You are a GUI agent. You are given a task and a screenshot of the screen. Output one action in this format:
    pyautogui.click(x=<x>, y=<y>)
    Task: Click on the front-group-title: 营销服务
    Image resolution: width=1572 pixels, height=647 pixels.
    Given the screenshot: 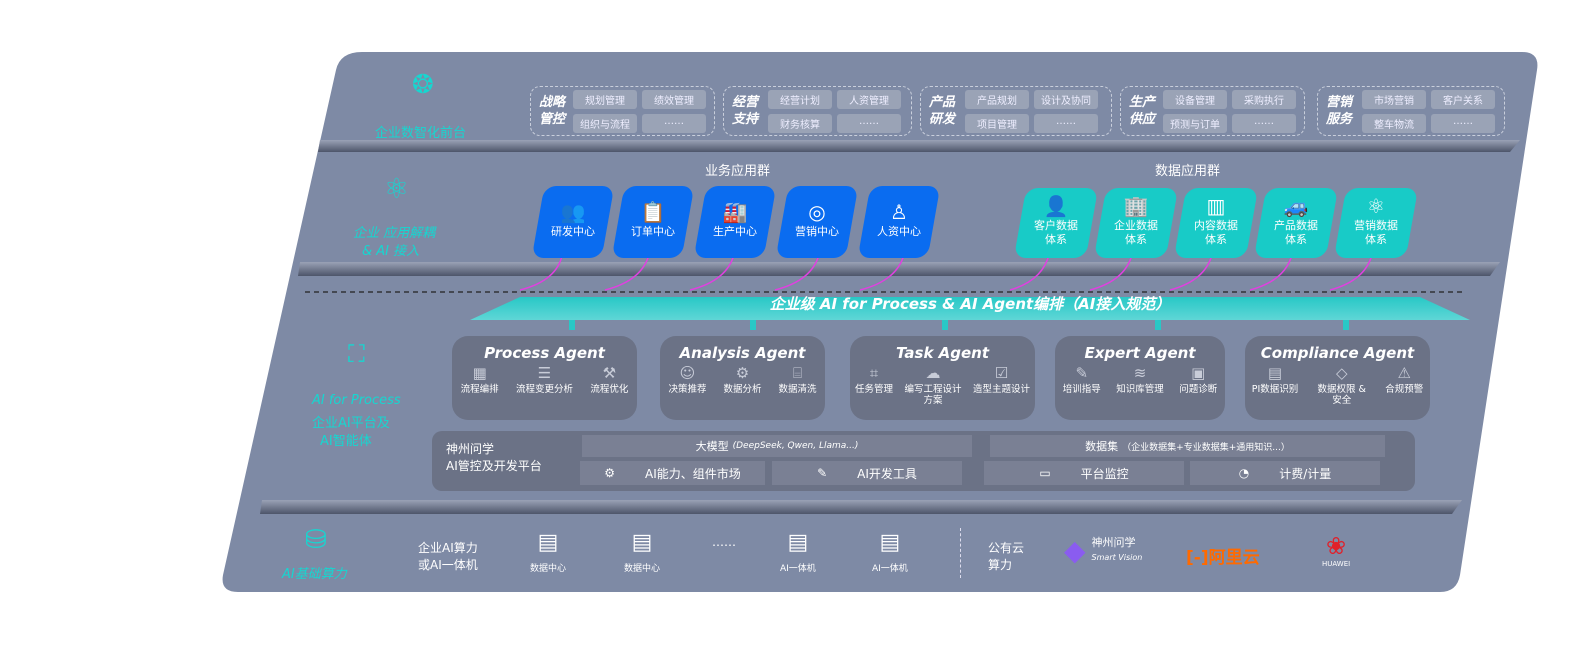 What is the action you would take?
    pyautogui.click(x=1339, y=111)
    